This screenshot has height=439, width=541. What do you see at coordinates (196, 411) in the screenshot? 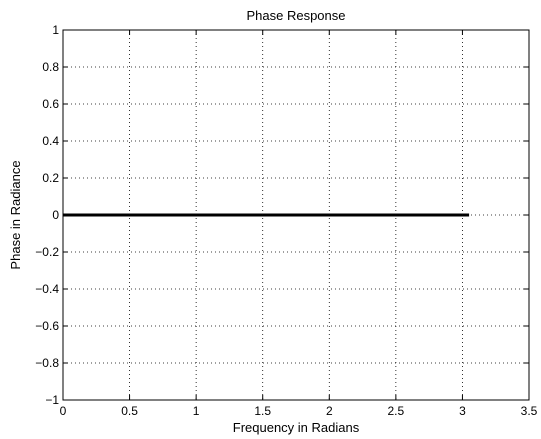
I see `x-tick-label: 1` at bounding box center [196, 411].